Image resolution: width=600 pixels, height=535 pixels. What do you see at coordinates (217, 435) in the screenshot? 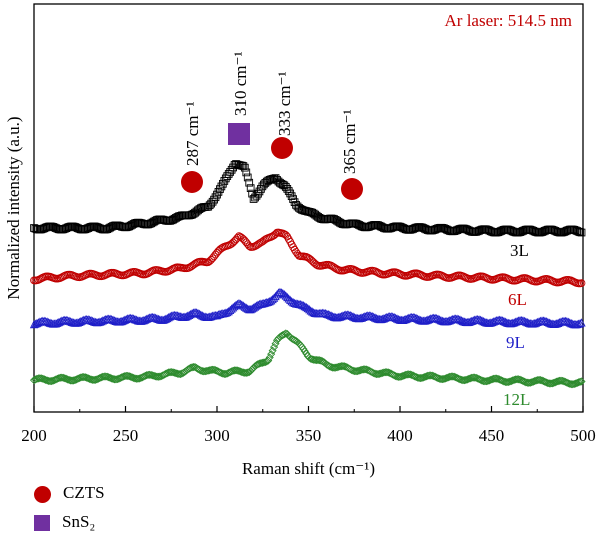
I see `x-tick-label: 300` at bounding box center [217, 435].